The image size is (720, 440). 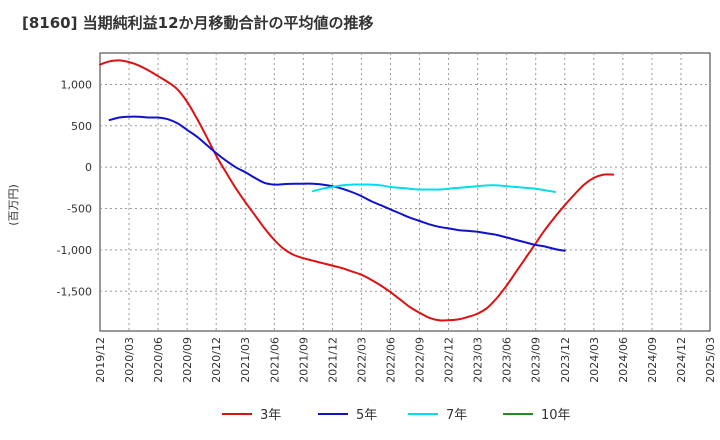 What do you see at coordinates (396, 415) in the screenshot?
I see `legend: 3年 5年 7年 10年` at bounding box center [396, 415].